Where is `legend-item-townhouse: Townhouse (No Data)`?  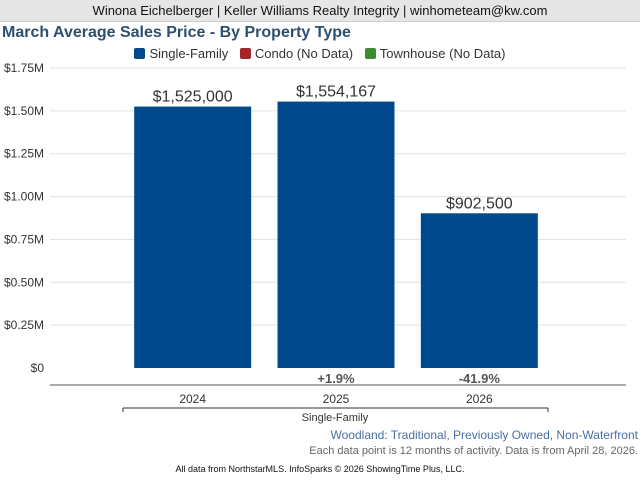
legend-item-townhouse: Townhouse (No Data) is located at coordinates (435, 54).